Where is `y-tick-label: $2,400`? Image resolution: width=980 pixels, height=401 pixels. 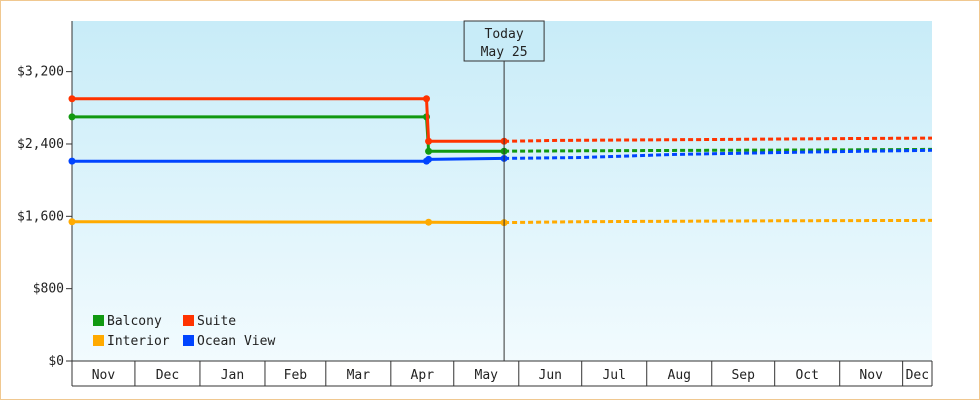 y-tick-label: $2,400 is located at coordinates (40, 144).